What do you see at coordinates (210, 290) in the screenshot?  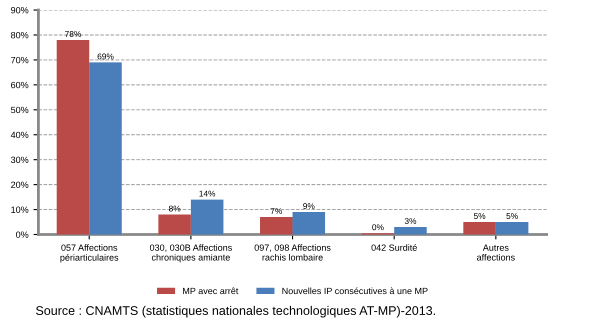 I see `legend-label: MP avec arrêt` at bounding box center [210, 290].